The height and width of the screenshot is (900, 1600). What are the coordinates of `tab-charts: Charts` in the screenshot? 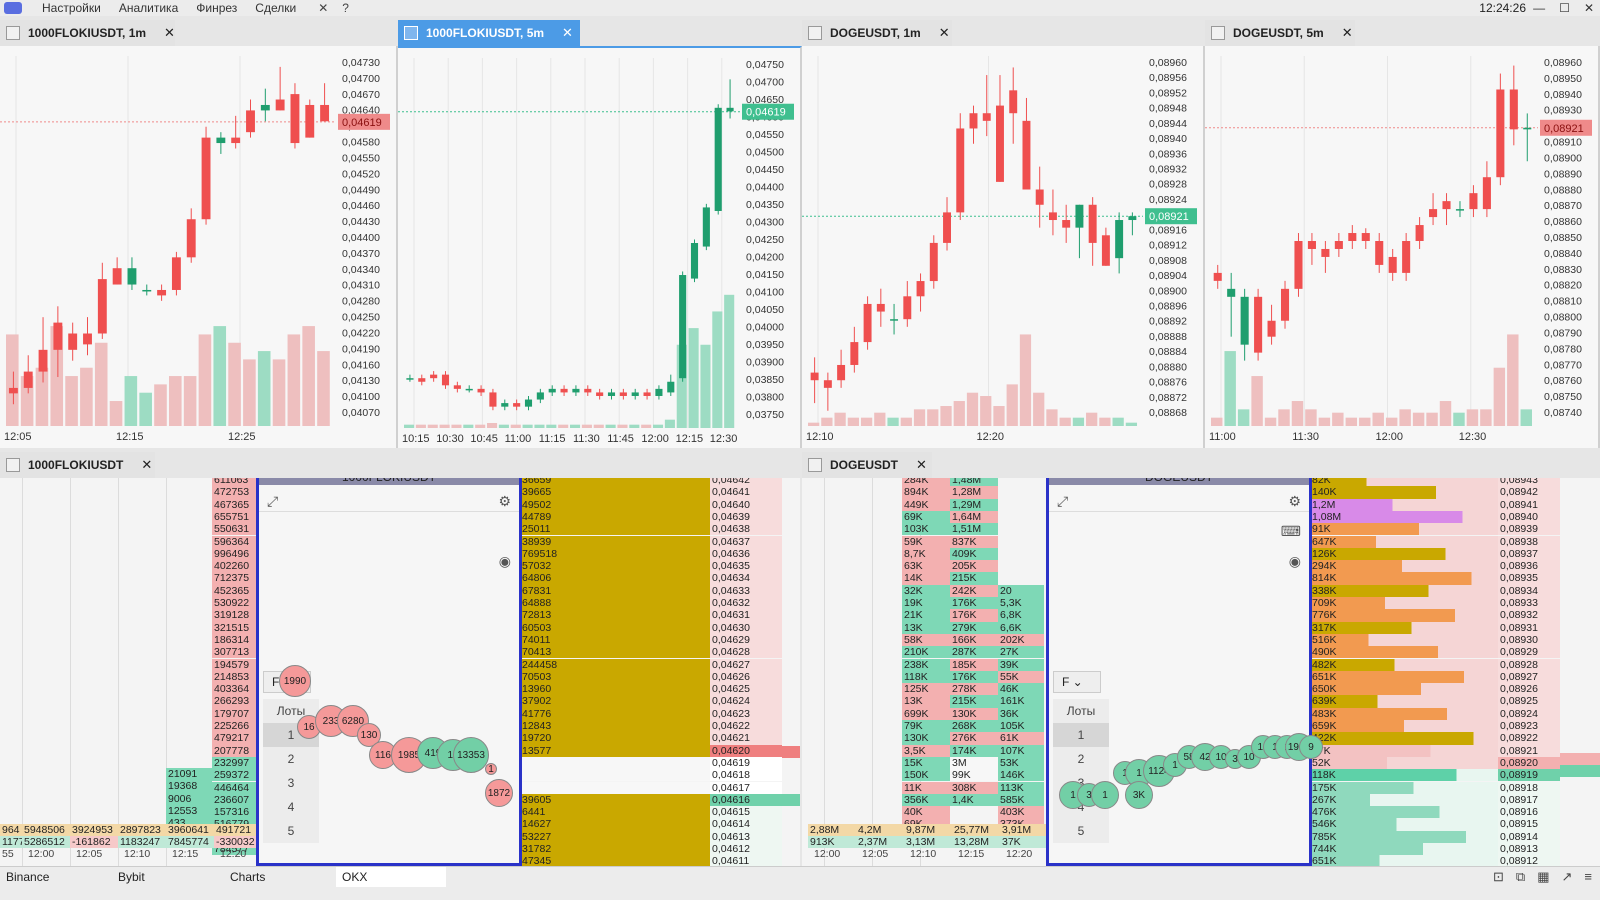 It's located at (248, 877).